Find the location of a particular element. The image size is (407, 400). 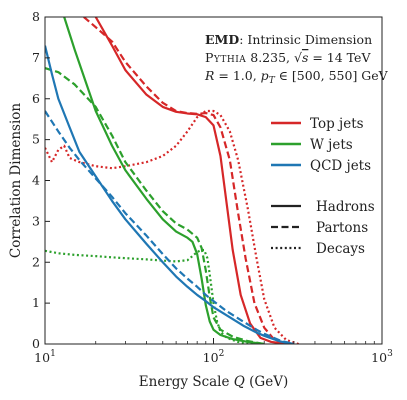

x-axis-label: Energy Scale Q (GeV) is located at coordinates (213, 382).